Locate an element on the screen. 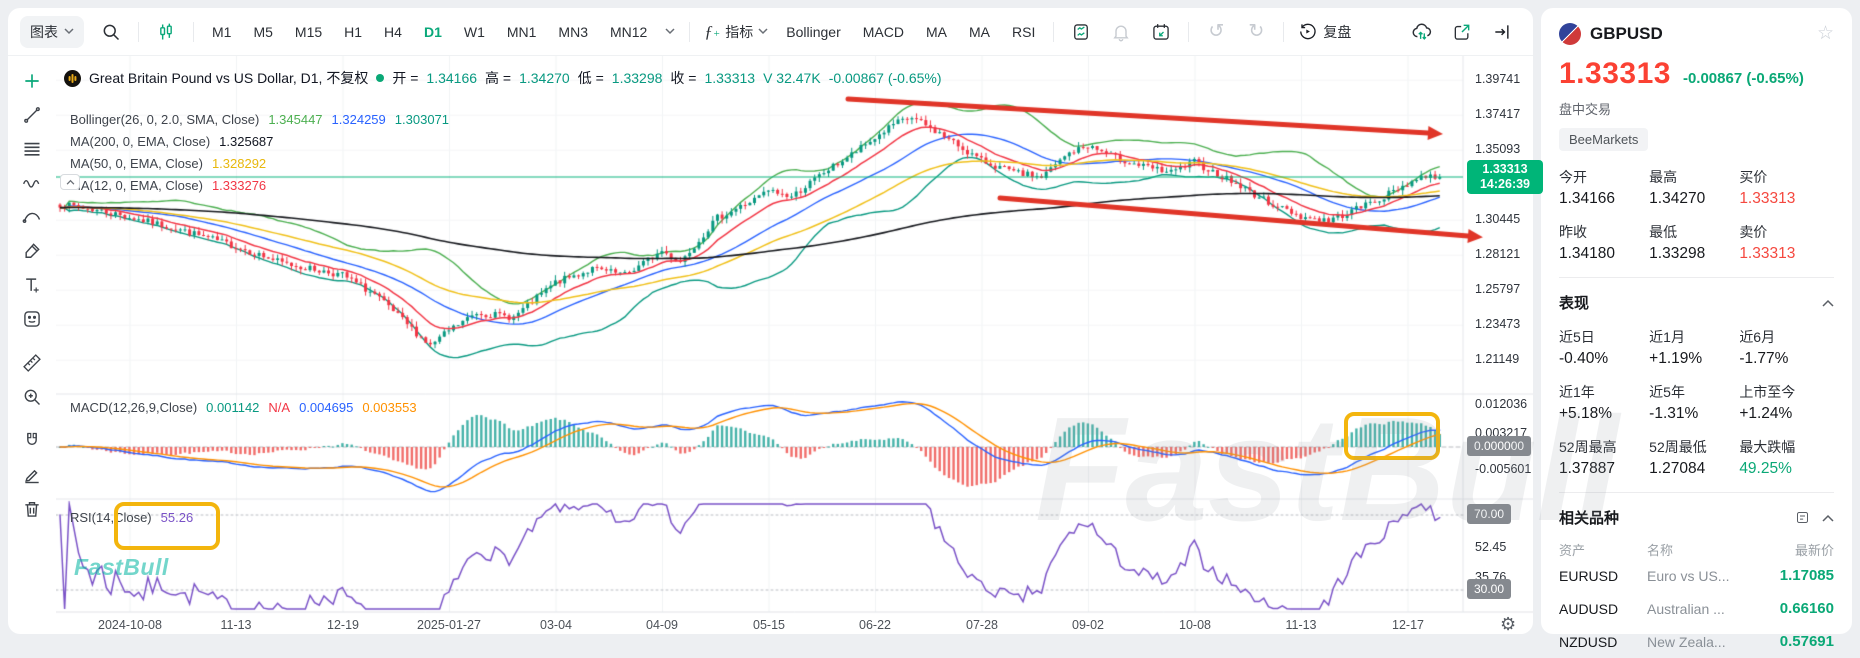 This screenshot has width=1860, height=658. indicator-shortcut-ma1: MA is located at coordinates (936, 31).